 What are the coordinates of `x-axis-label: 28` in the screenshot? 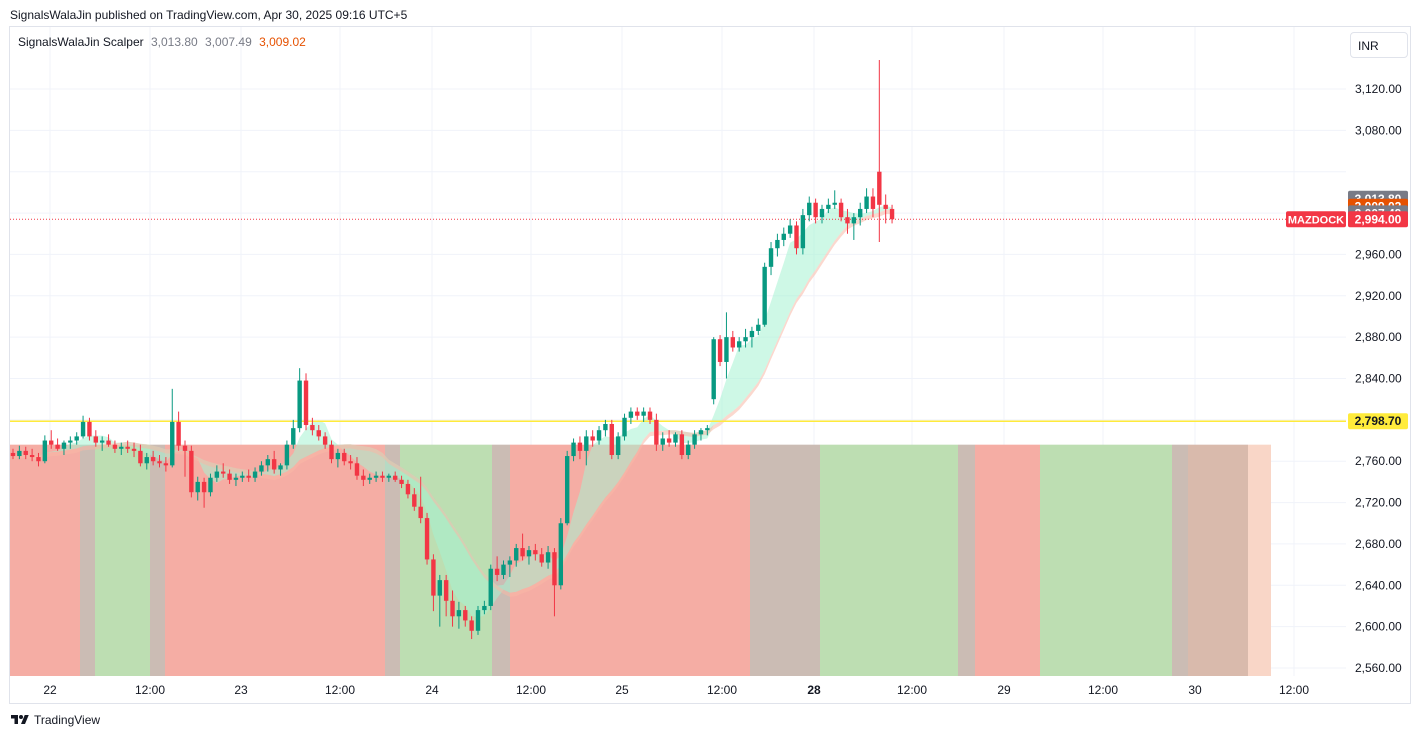 It's located at (814, 690).